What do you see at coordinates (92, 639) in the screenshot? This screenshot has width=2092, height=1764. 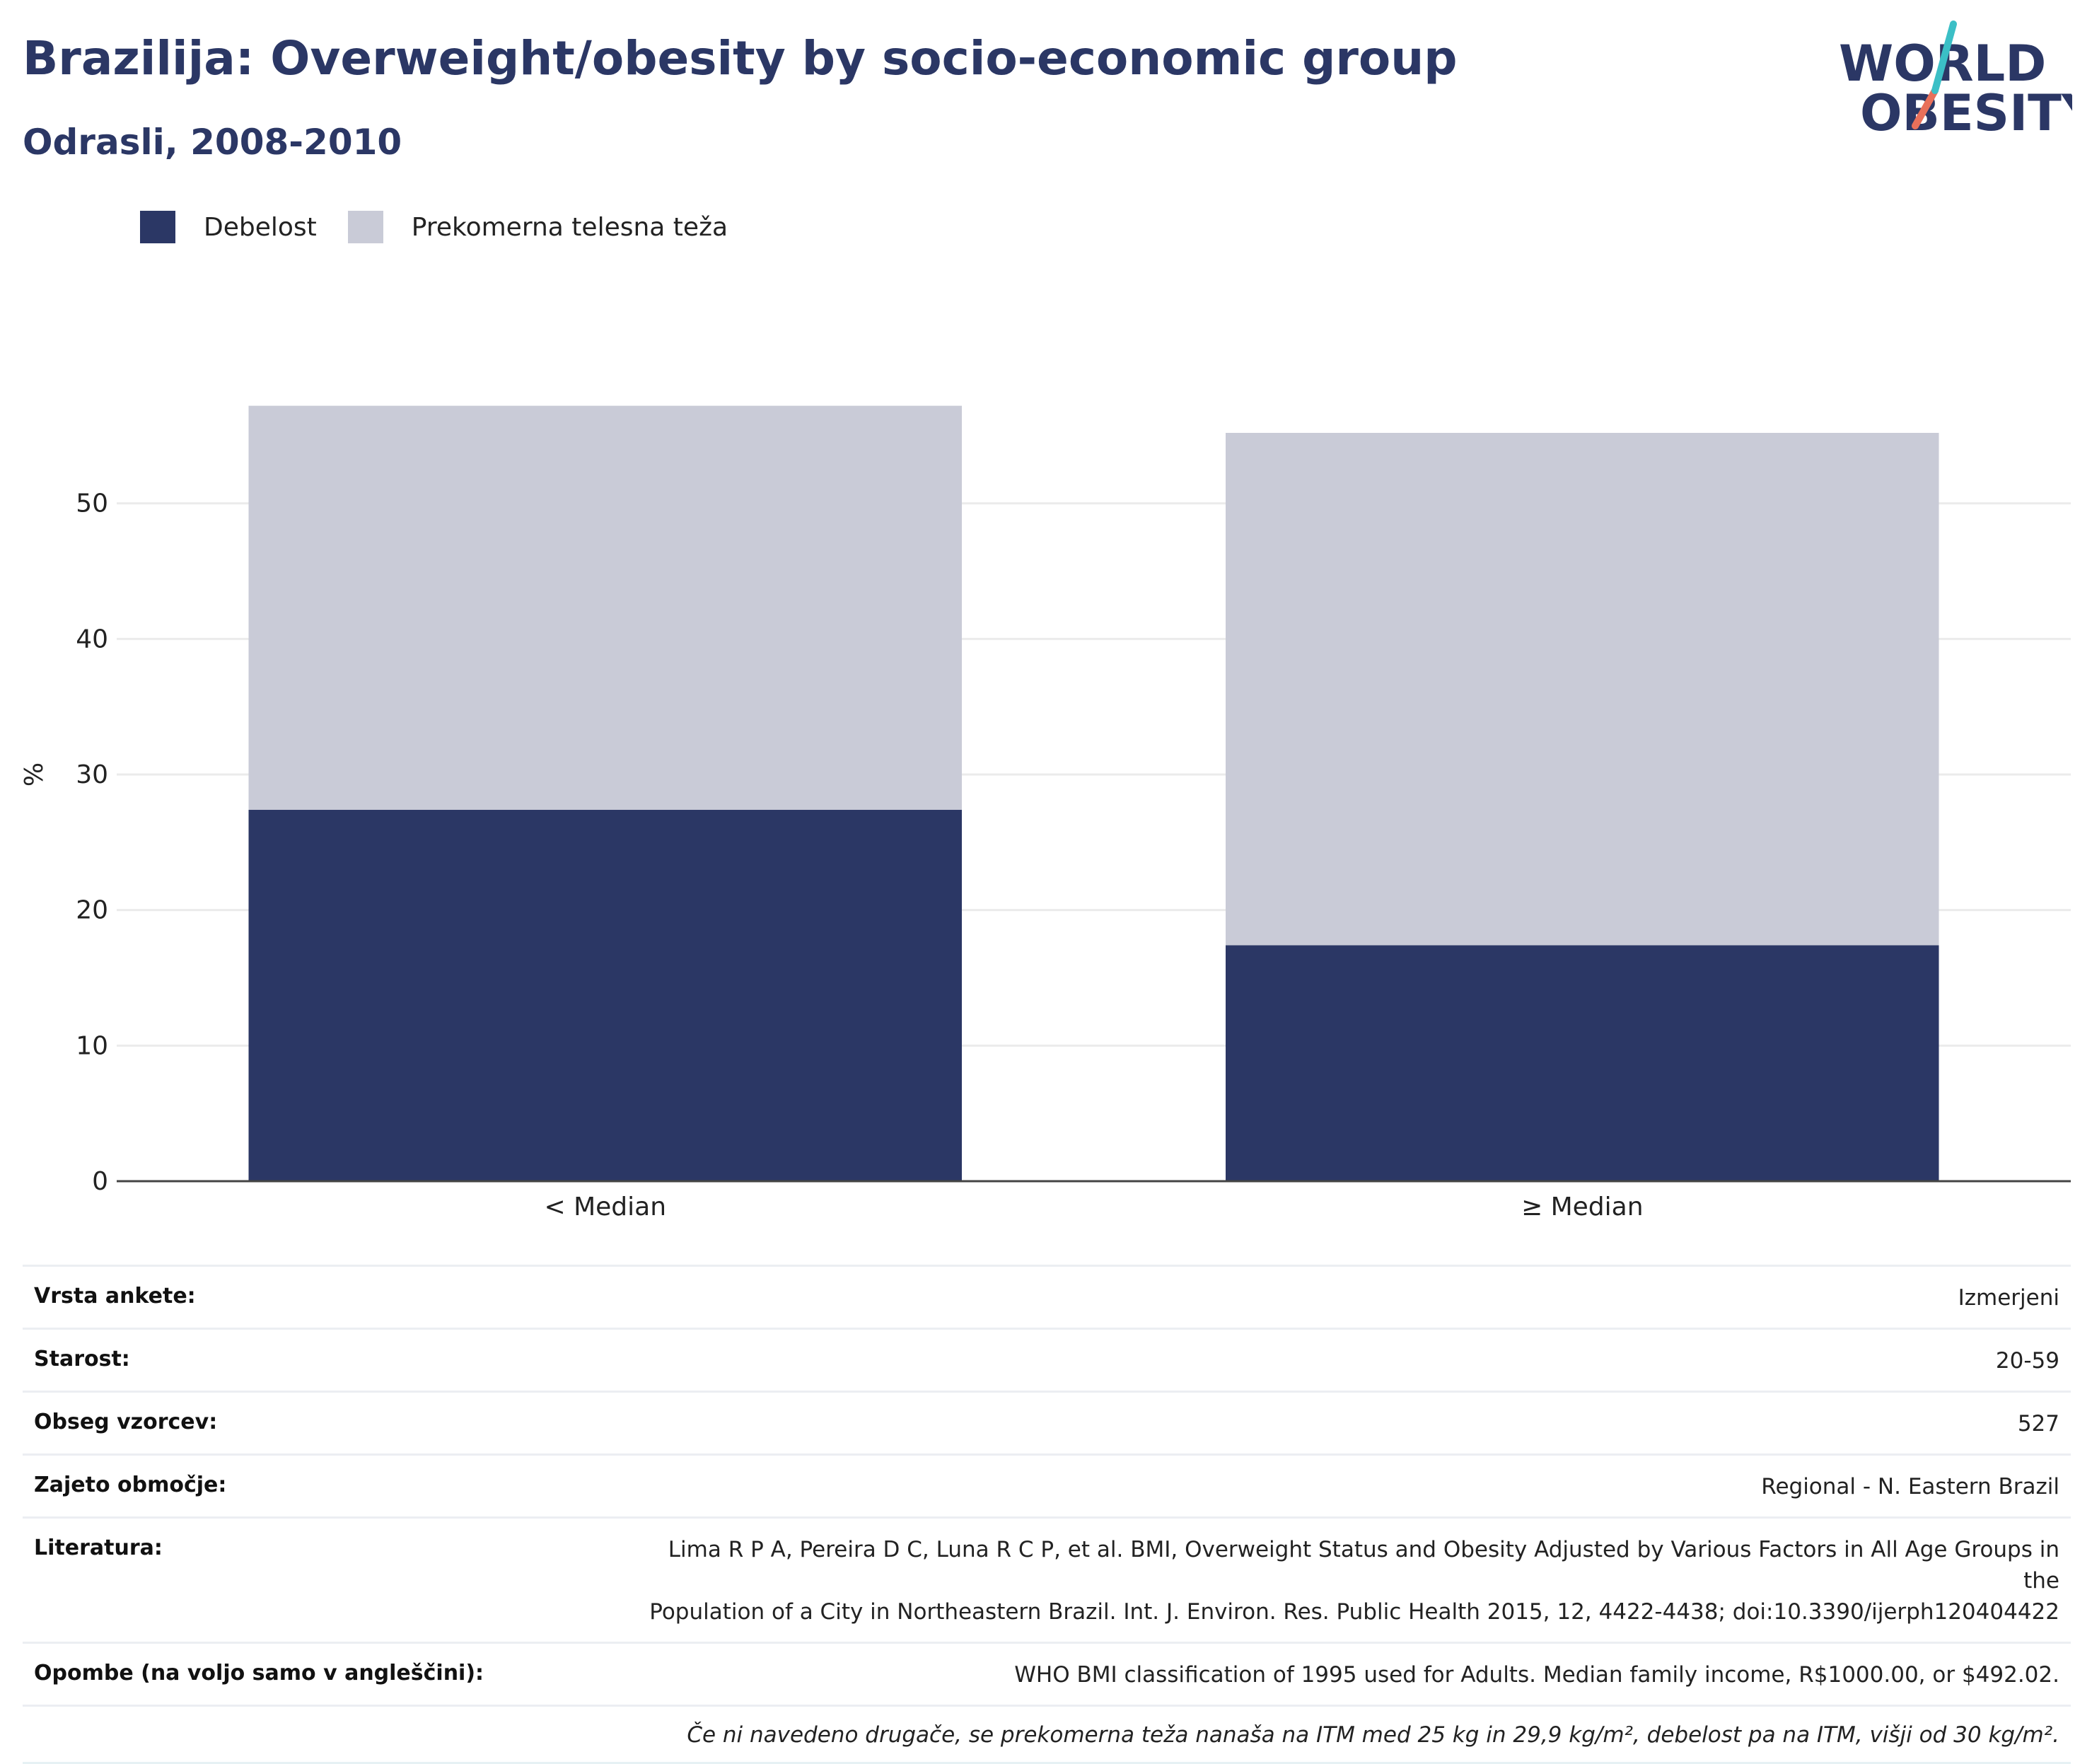 I see `y-tick-label: 40` at bounding box center [92, 639].